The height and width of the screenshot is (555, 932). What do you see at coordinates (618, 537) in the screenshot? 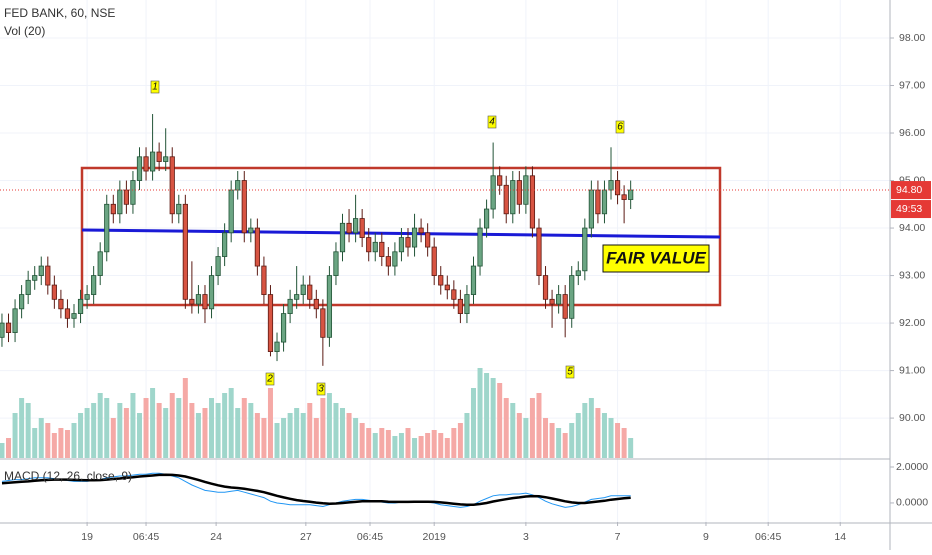
I see `x-tick-label: 7` at bounding box center [618, 537].